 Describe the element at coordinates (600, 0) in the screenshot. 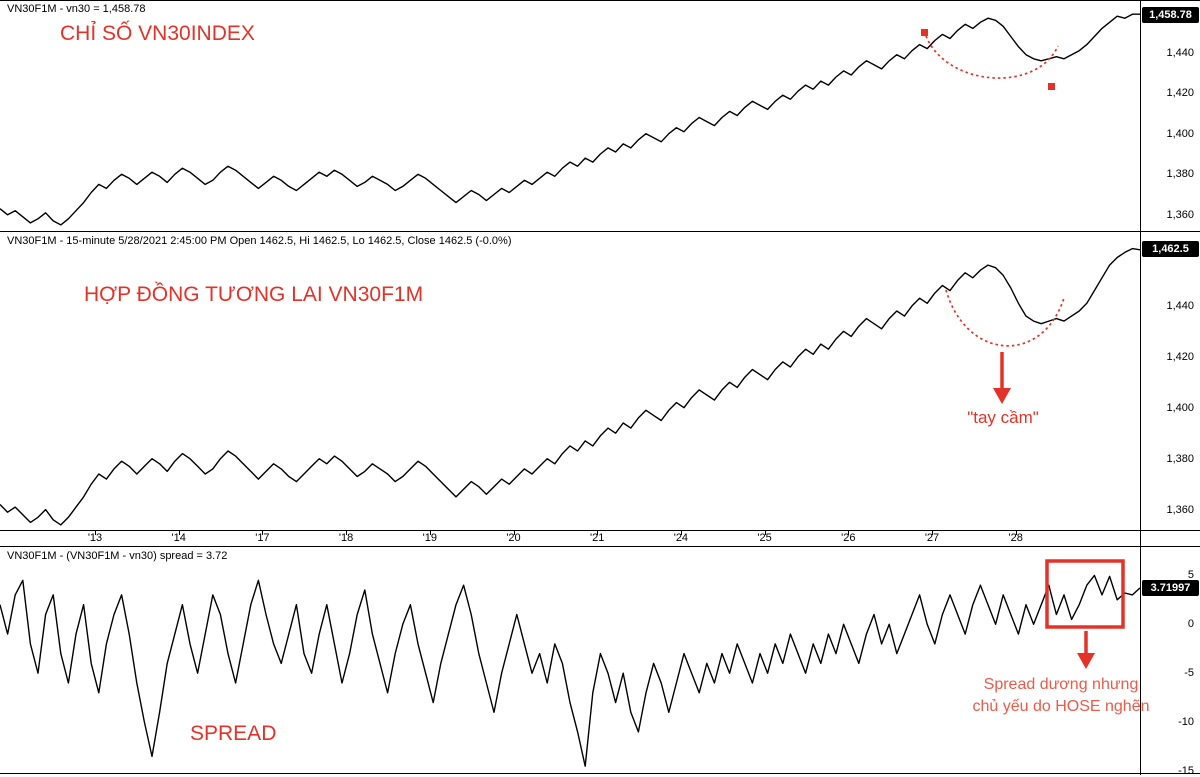

I see `panel-border-top` at that location.